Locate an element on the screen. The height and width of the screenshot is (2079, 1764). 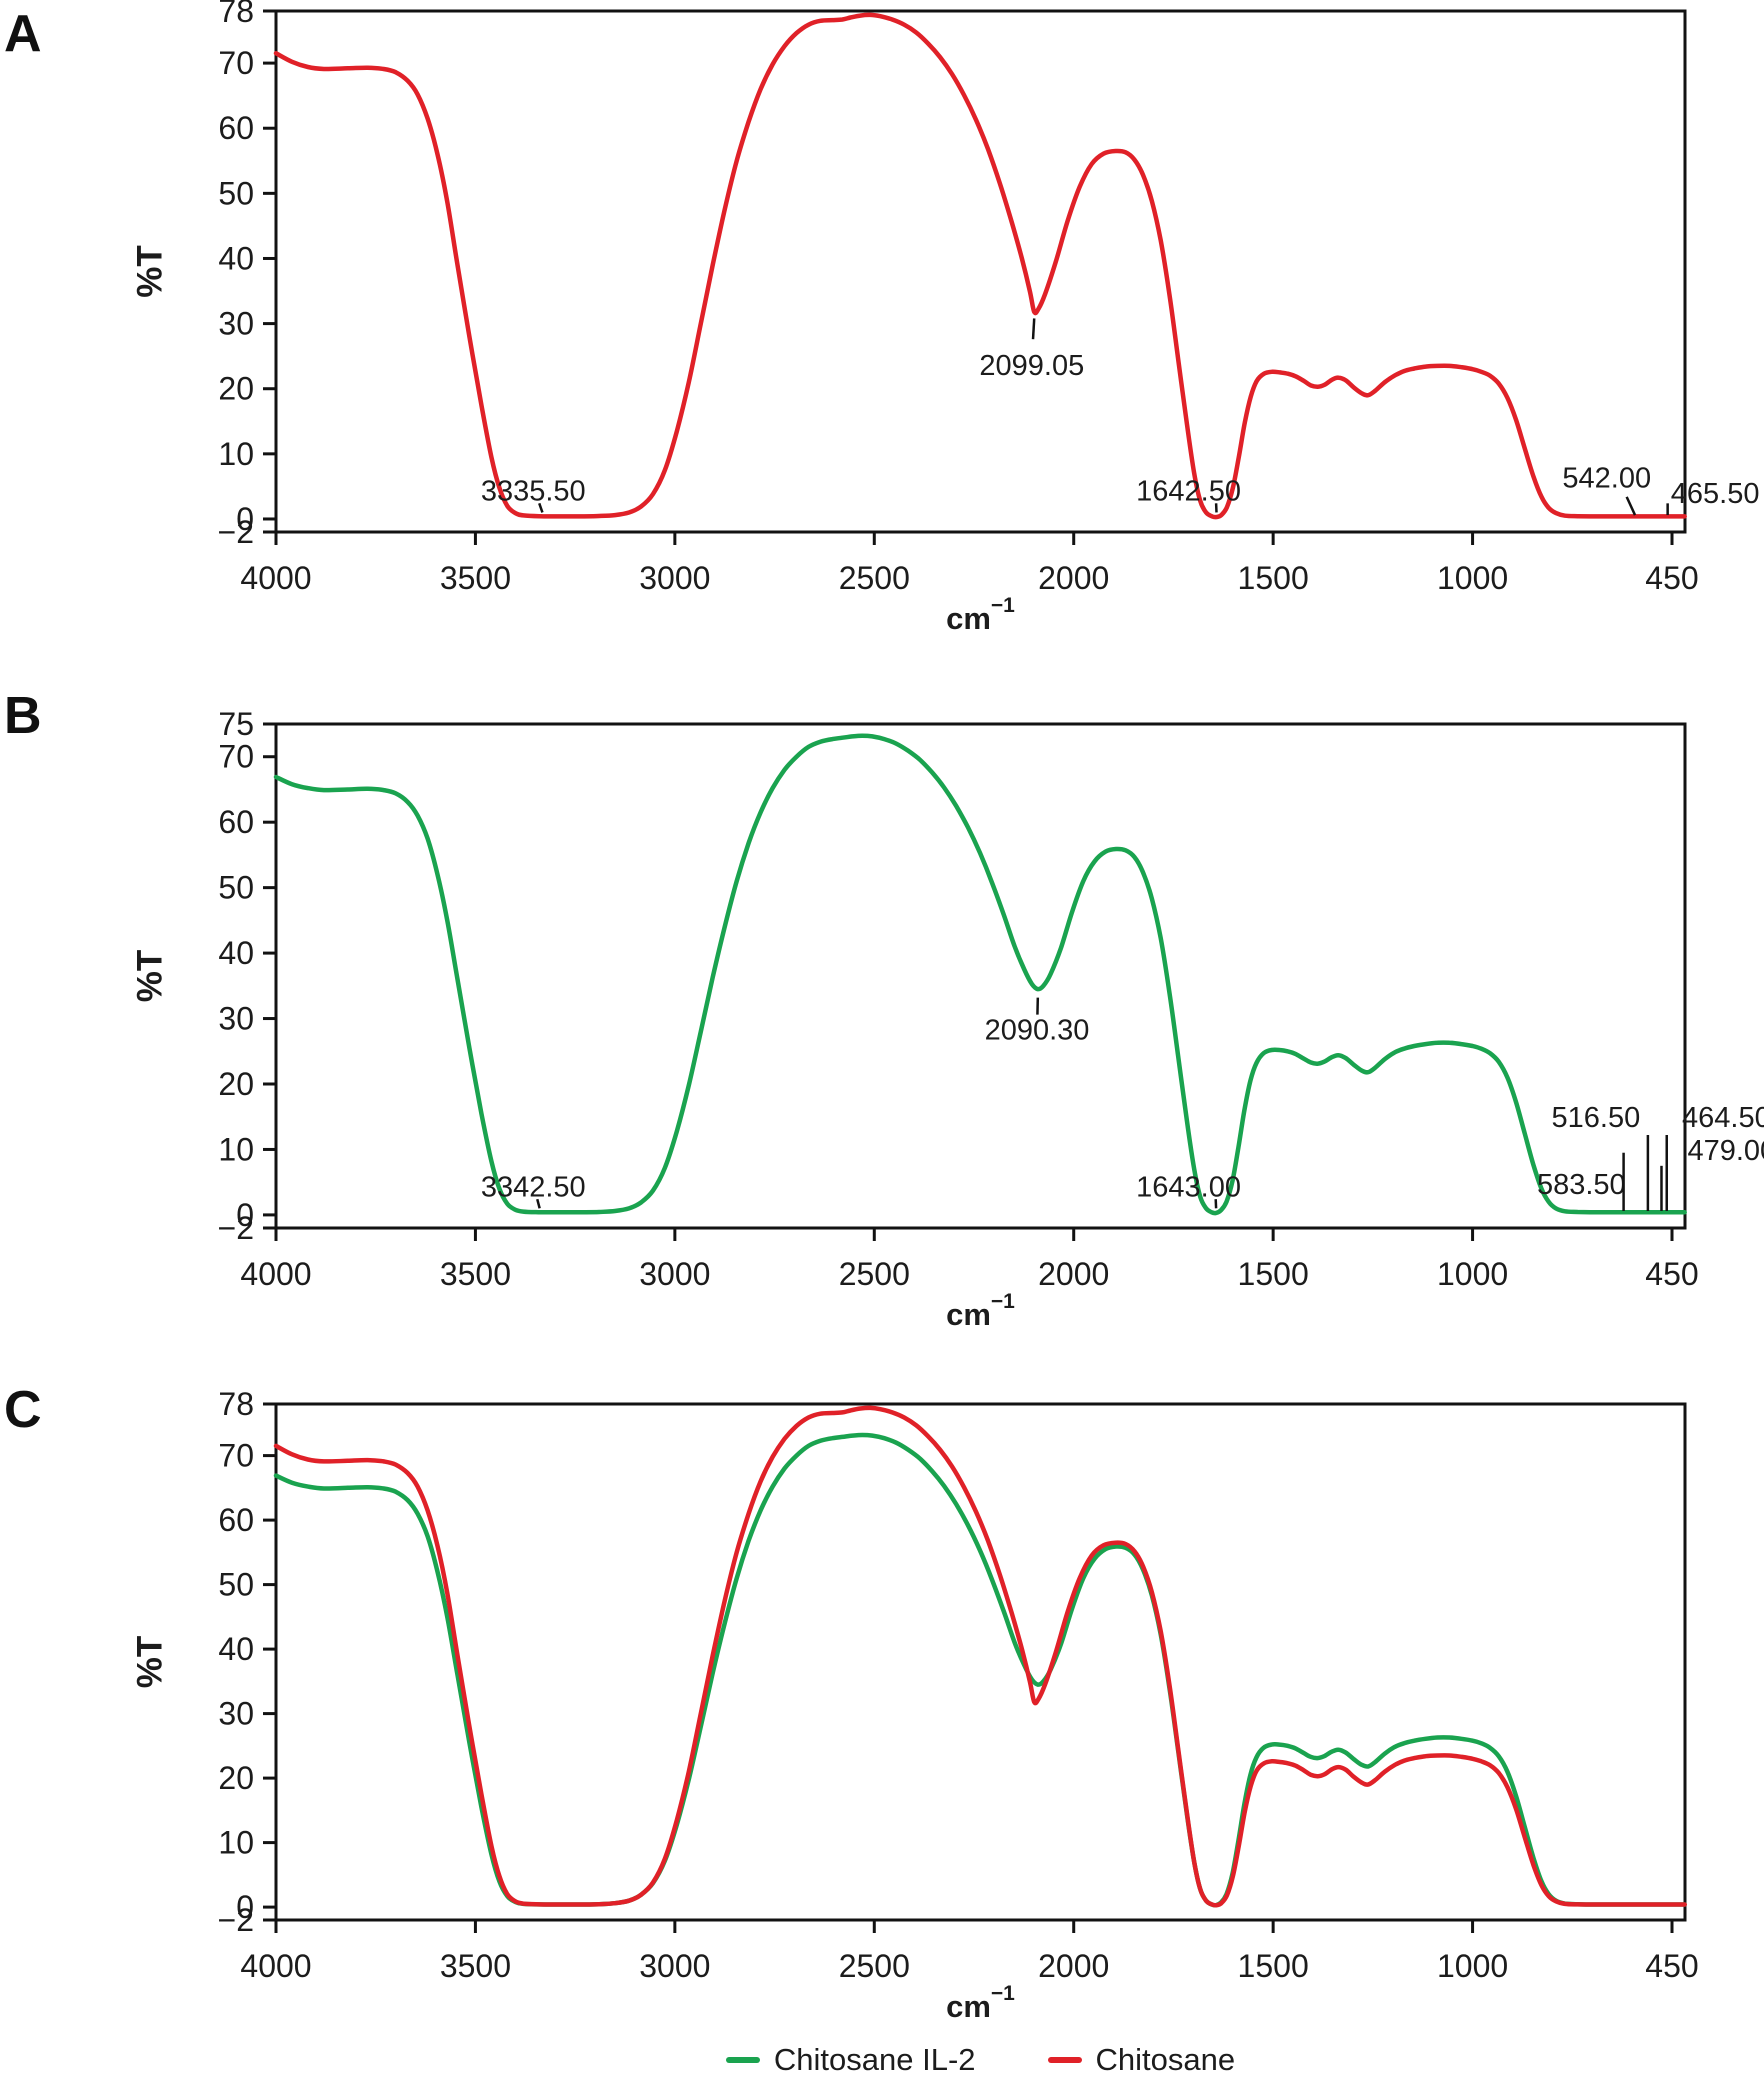
y-tick-label-c: 30 is located at coordinates (236, 1714).